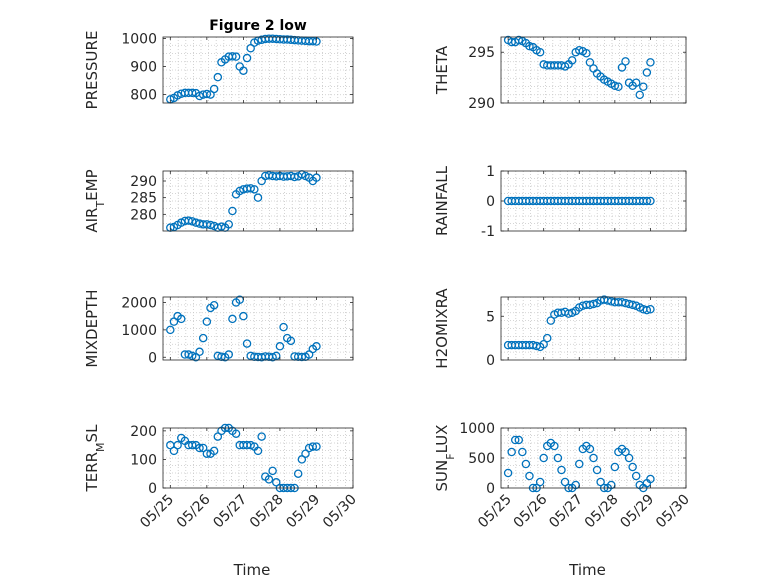  I want to click on y-tick-label: 285, so click(143, 199).